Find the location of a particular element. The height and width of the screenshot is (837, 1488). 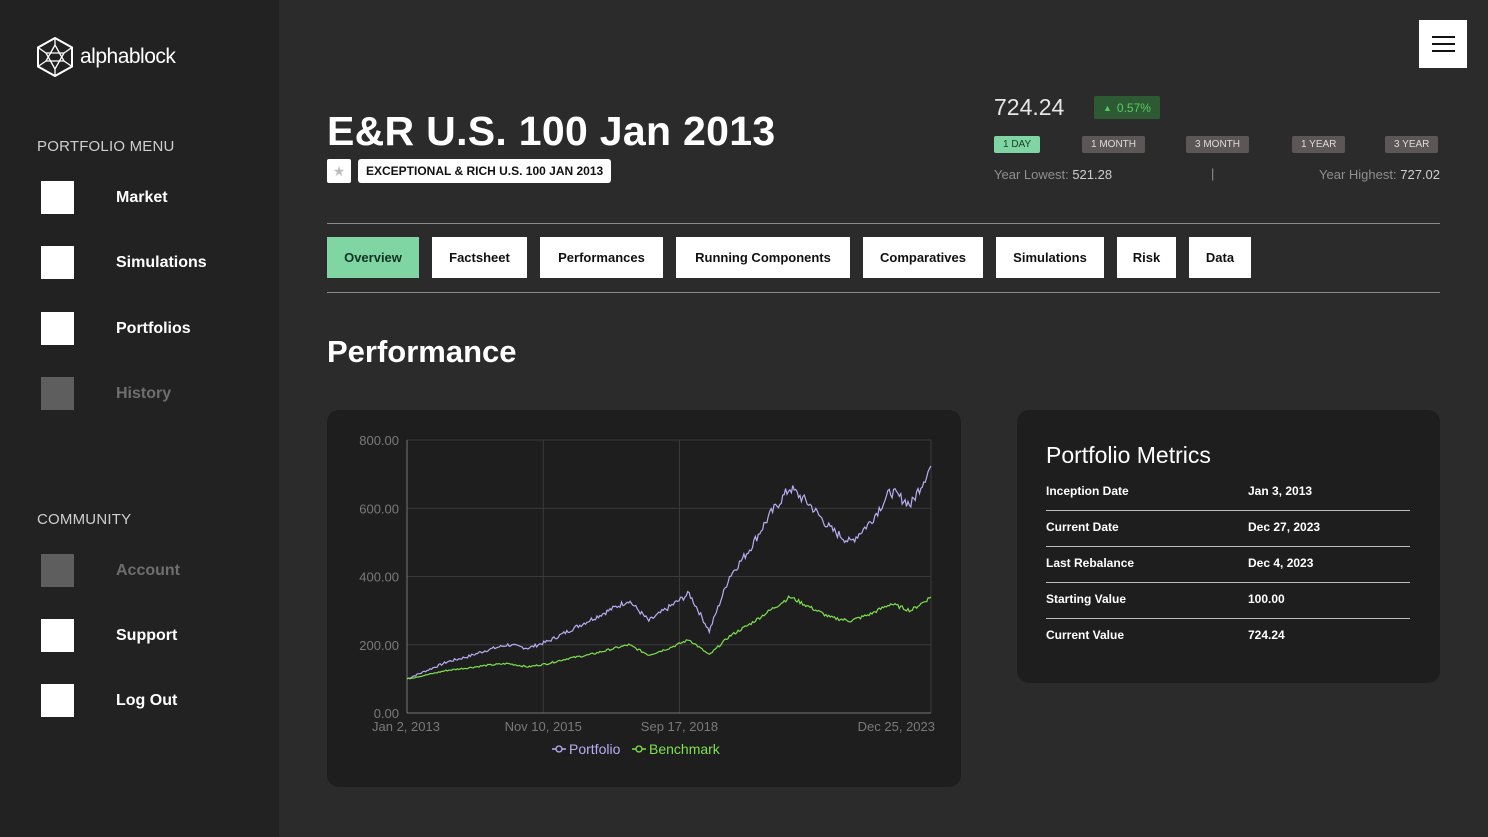

market-icon is located at coordinates (57, 197).